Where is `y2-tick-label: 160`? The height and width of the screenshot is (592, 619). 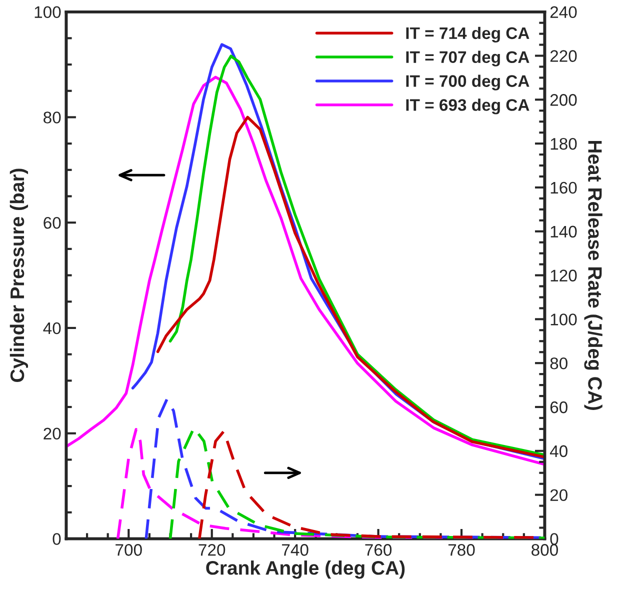 y2-tick-label: 160 is located at coordinates (563, 188).